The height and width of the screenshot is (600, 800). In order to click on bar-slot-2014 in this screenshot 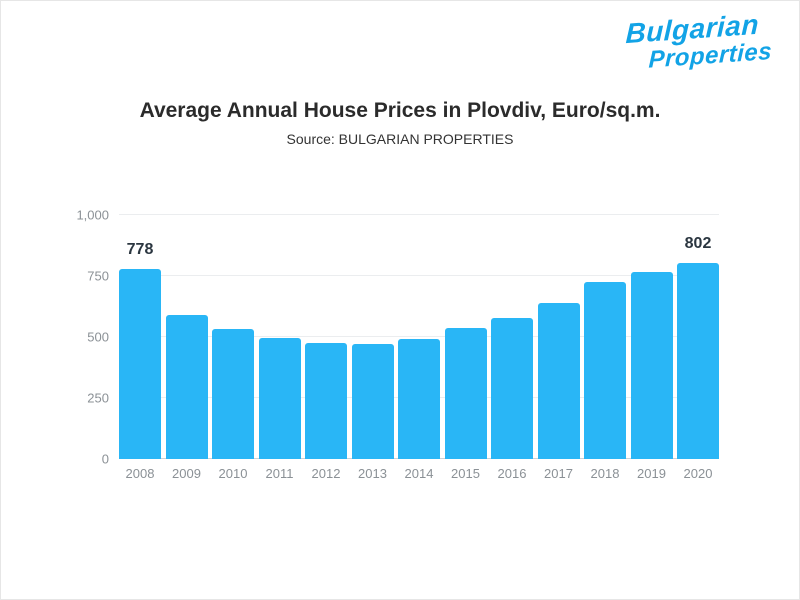, I will do `click(419, 337)`.